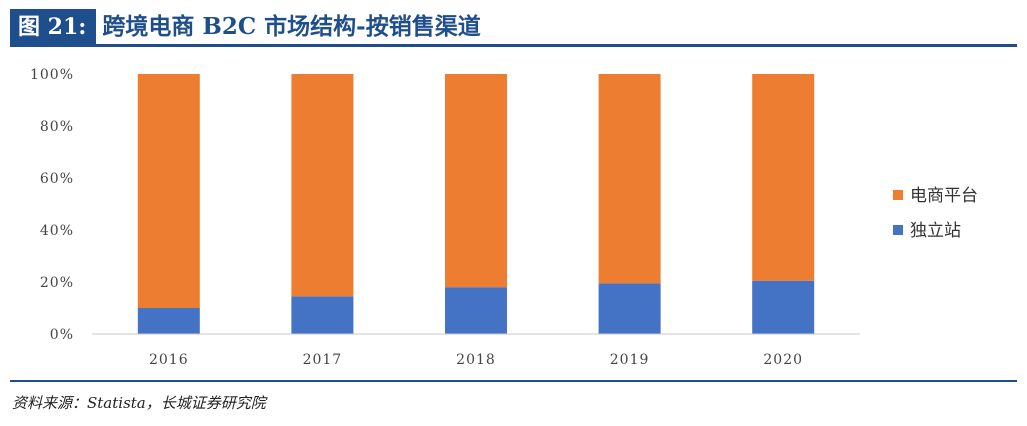 Image resolution: width=1027 pixels, height=426 pixels. I want to click on y-axis: 0% 20% 40% 60% 80% 100%, so click(52, 205).